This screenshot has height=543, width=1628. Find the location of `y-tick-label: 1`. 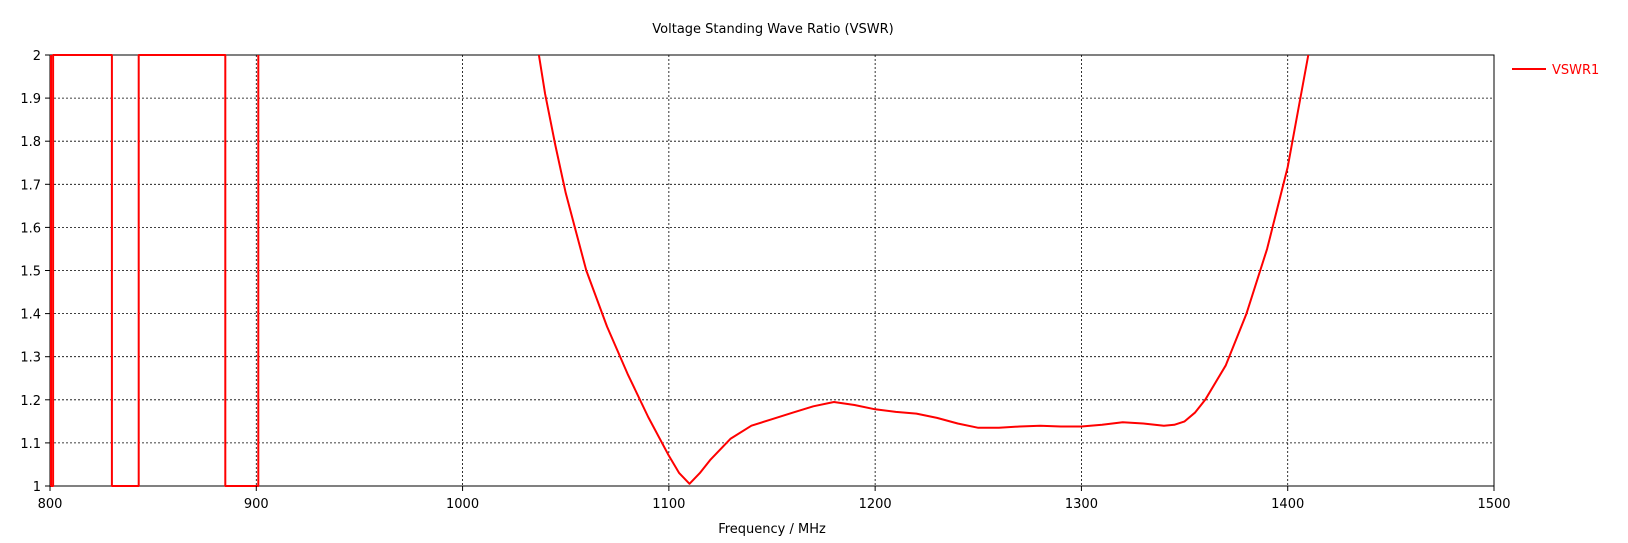

y-tick-label: 1 is located at coordinates (37, 487).